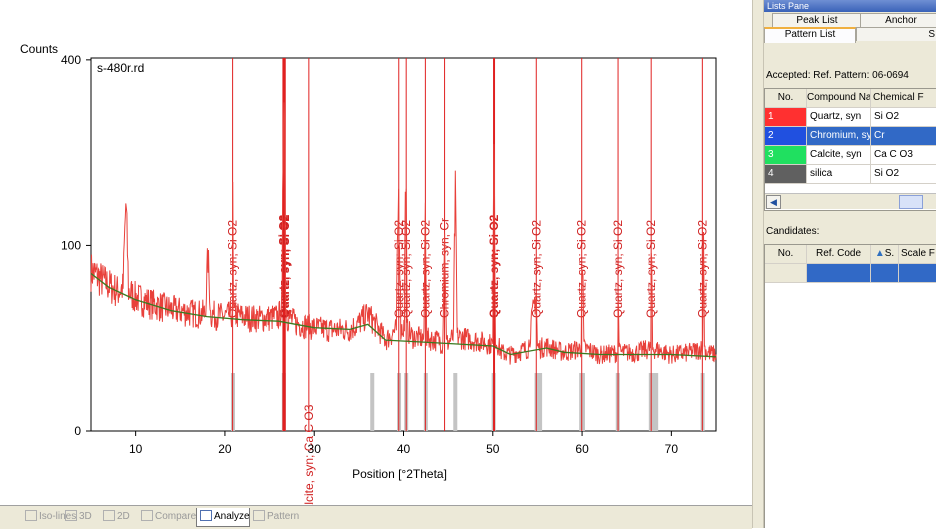 The width and height of the screenshot is (936, 529). Describe the element at coordinates (786, 273) in the screenshot. I see `row-header` at that location.